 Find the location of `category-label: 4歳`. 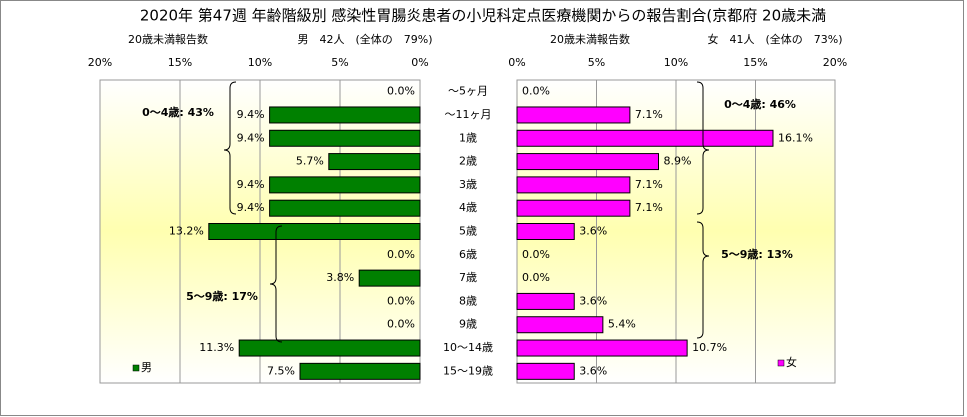

category-label: 4歳 is located at coordinates (468, 207).